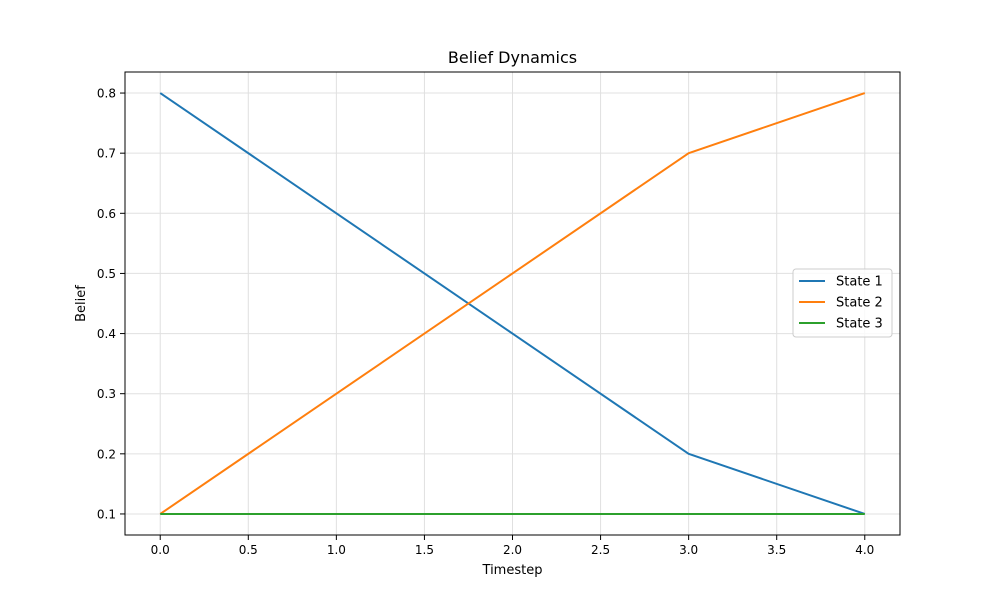 The width and height of the screenshot is (1000, 600). Describe the element at coordinates (106, 274) in the screenshot. I see `y-tick-label: 0.5` at that location.